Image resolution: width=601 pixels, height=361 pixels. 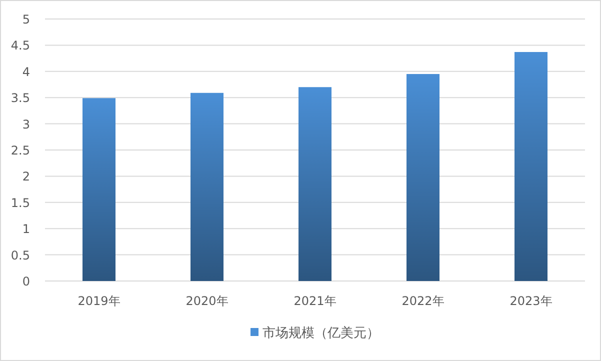 What do you see at coordinates (20, 151) in the screenshot?
I see `y-tick-label: 2.5` at bounding box center [20, 151].